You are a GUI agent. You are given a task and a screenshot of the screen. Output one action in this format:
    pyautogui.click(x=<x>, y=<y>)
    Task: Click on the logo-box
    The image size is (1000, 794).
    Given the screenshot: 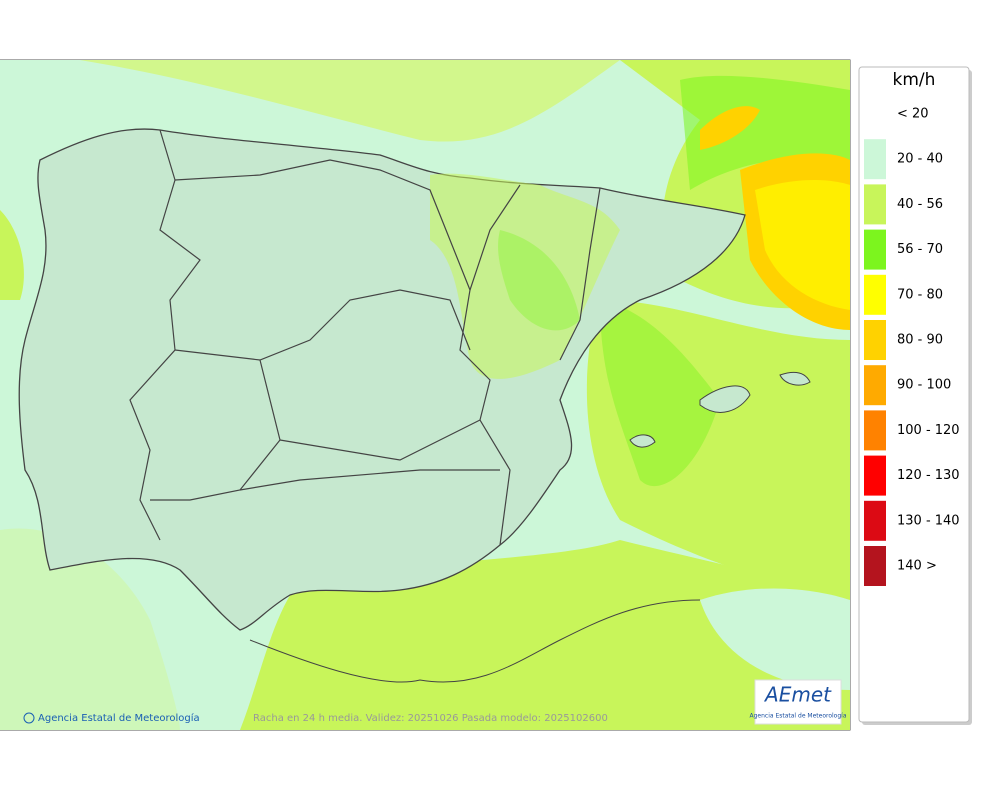 What is the action you would take?
    pyautogui.click(x=798, y=702)
    